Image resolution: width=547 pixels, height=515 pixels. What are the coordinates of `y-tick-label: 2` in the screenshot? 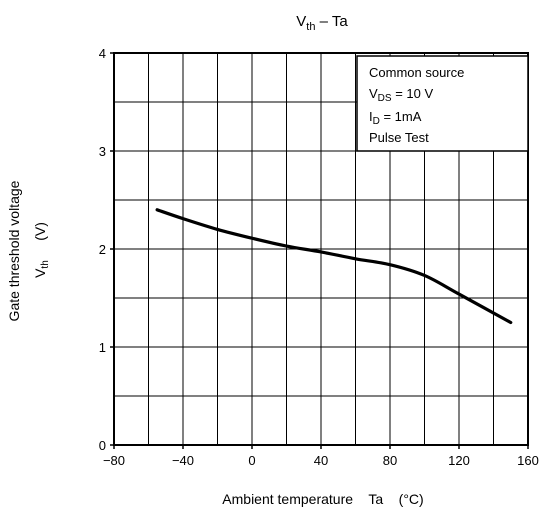 It's located at (102, 249).